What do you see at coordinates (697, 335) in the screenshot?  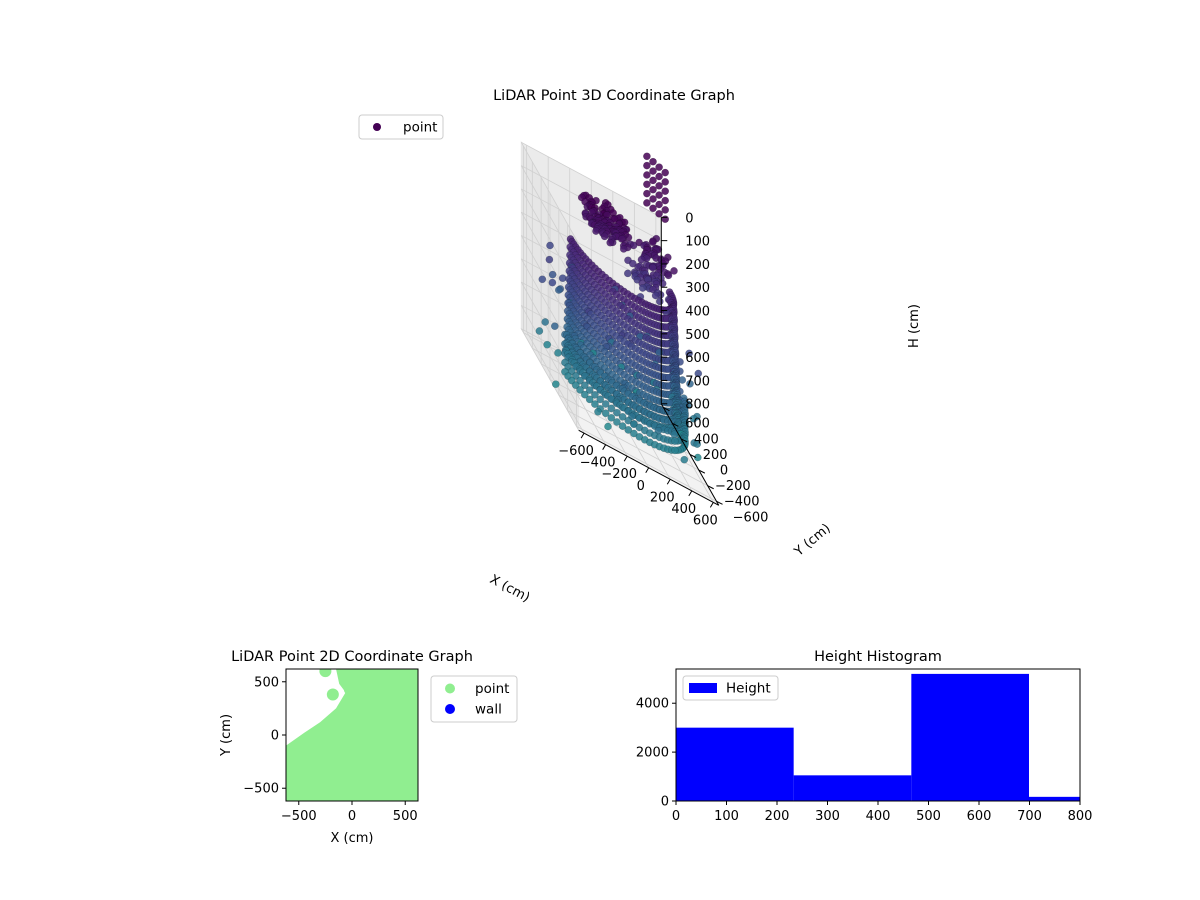 I see `z-tick-label: 500` at bounding box center [697, 335].